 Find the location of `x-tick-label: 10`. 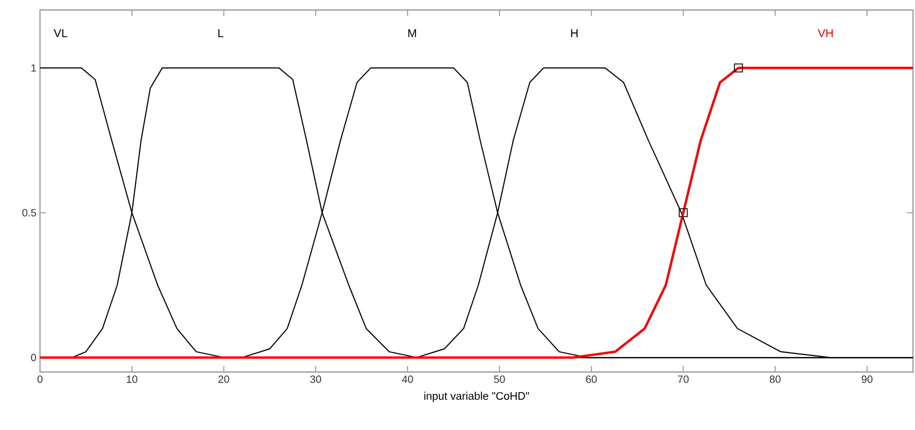

x-tick-label: 10 is located at coordinates (132, 379).